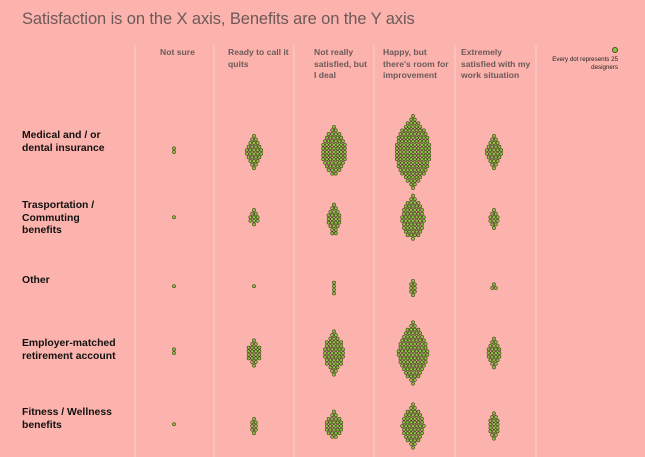 The width and height of the screenshot is (645, 457). What do you see at coordinates (67, 419) in the screenshot?
I see `row-label-fitness: Fitness / Wellness benefits` at bounding box center [67, 419].